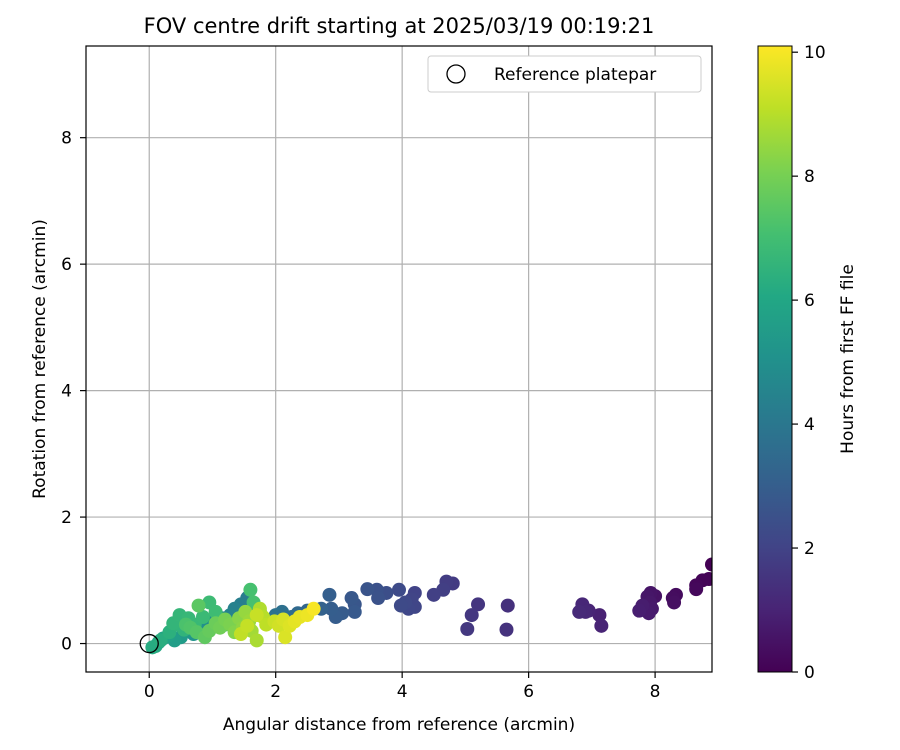 The width and height of the screenshot is (900, 750). Describe the element at coordinates (456, 74) in the screenshot. I see `legend-marker-reference` at that location.